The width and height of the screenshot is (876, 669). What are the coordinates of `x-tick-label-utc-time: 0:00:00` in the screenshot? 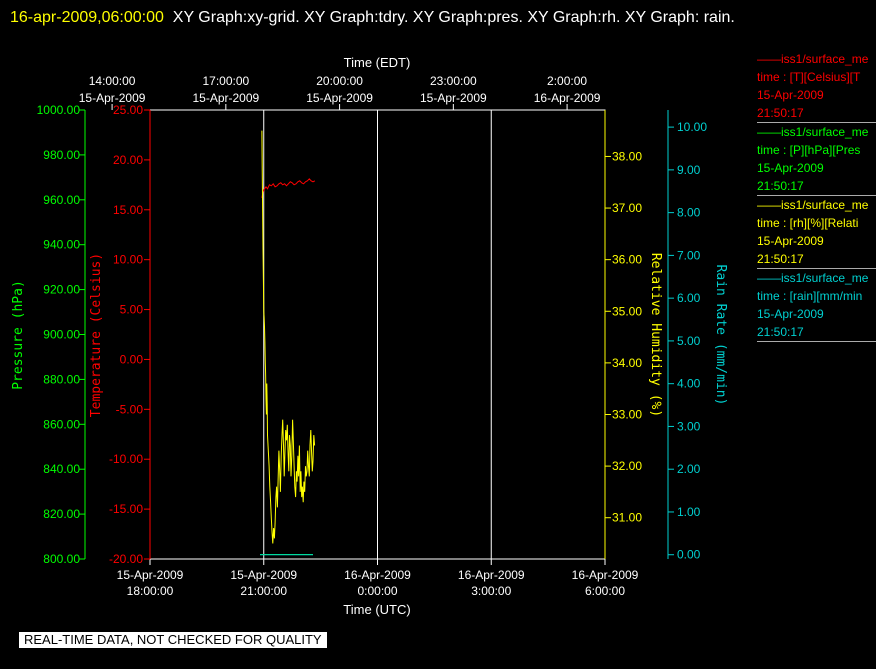 It's located at (377, 591).